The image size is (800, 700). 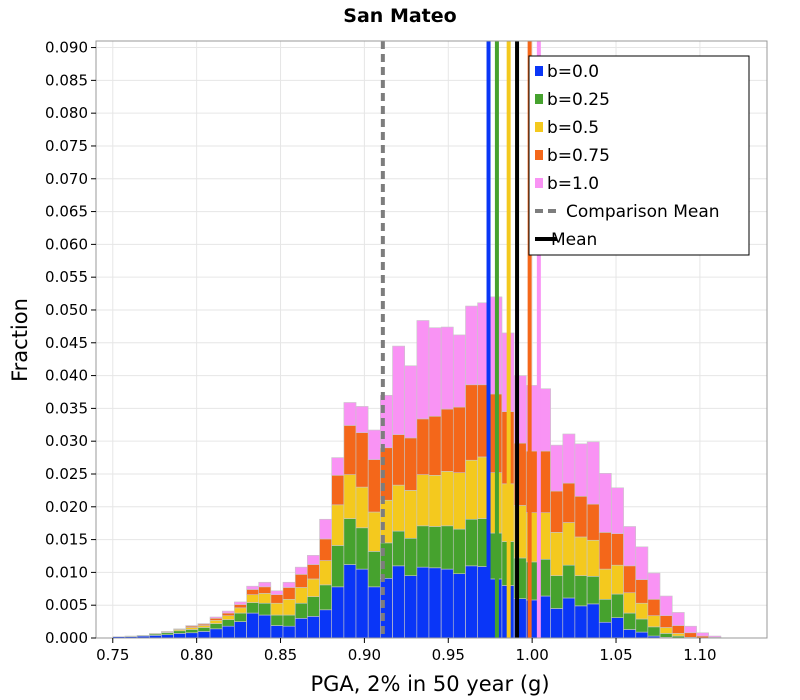 What do you see at coordinates (66, 179) in the screenshot?
I see `y-tick-label: 0.070` at bounding box center [66, 179].